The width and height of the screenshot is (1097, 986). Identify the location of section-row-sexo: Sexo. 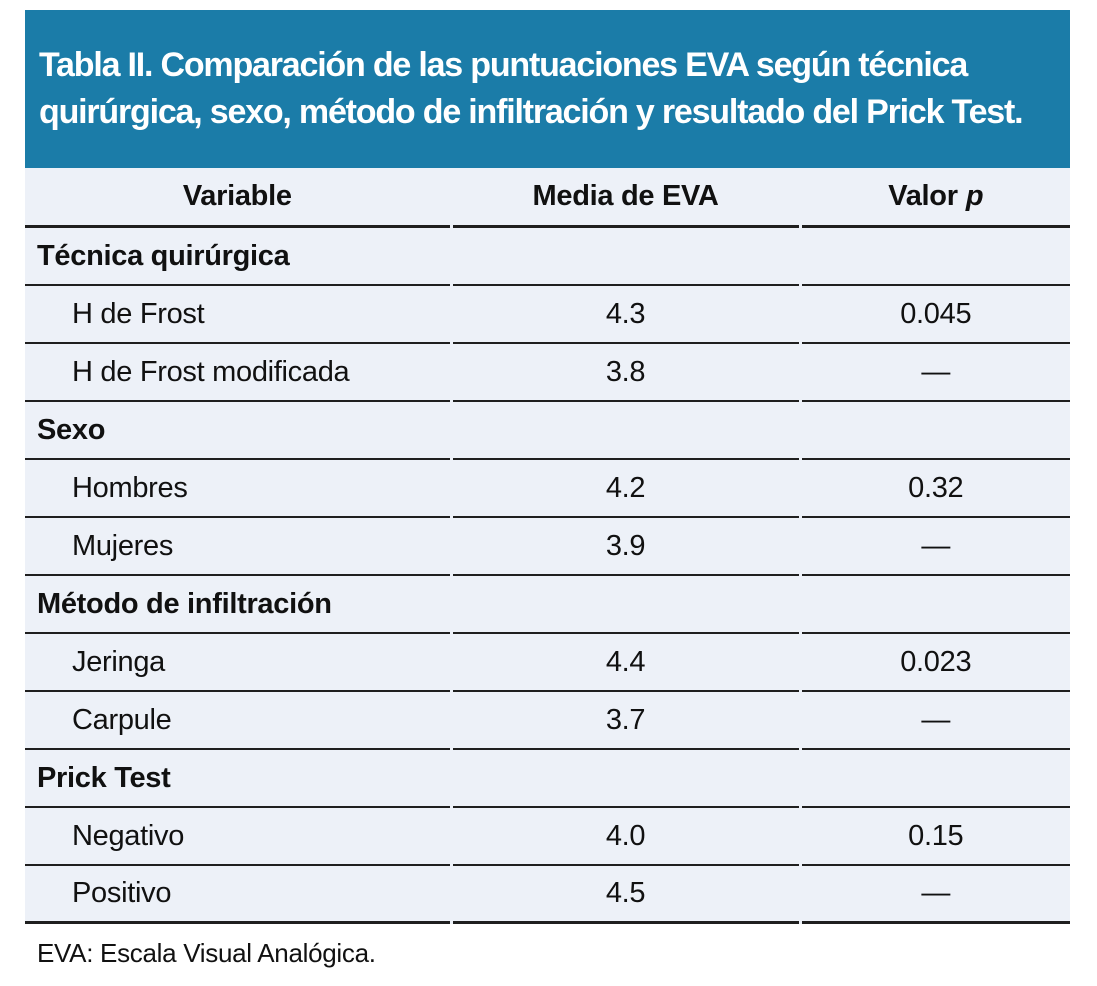
(547, 431).